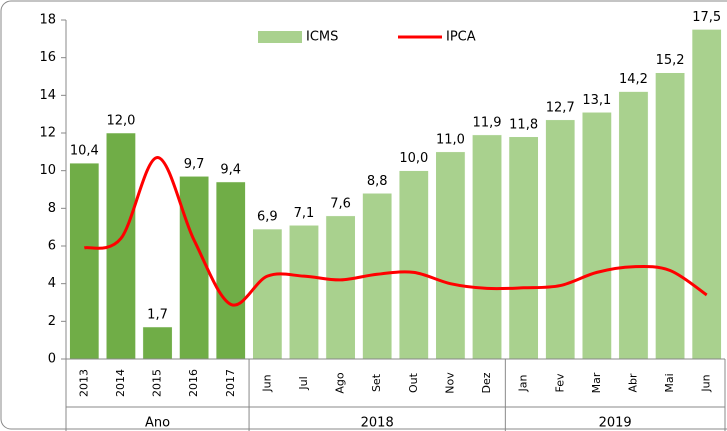  Describe the element at coordinates (157, 423) in the screenshot. I see `group-label: Ano` at that location.